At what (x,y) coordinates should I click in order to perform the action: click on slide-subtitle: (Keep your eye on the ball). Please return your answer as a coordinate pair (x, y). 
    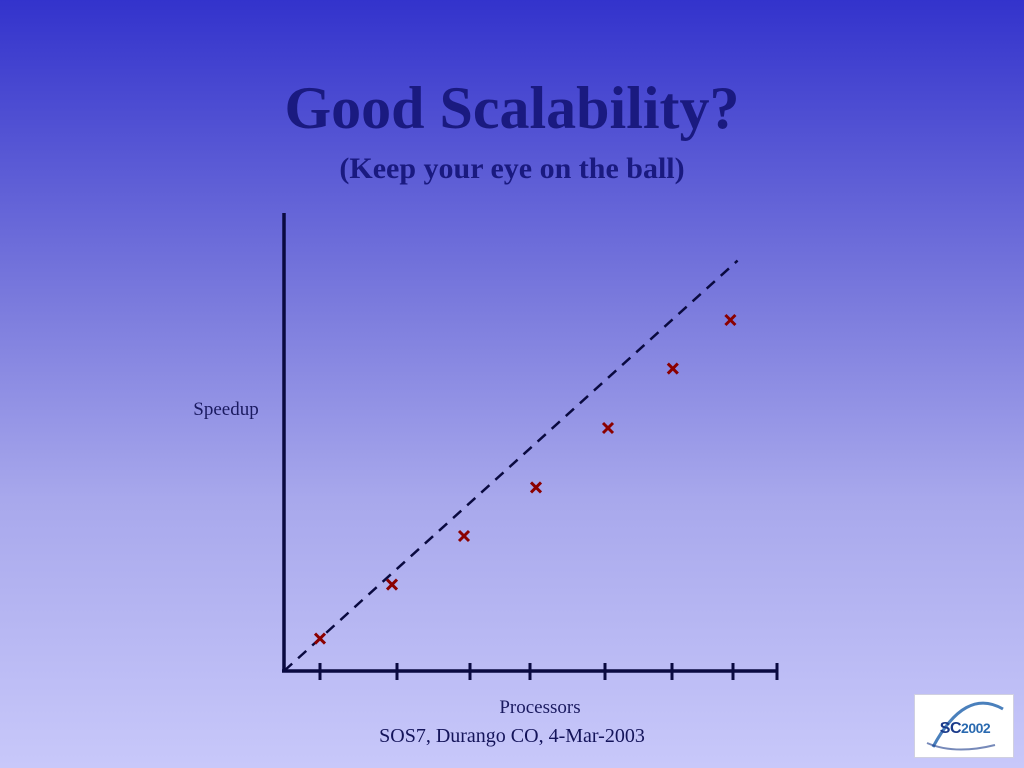
    Looking at the image, I should click on (512, 168).